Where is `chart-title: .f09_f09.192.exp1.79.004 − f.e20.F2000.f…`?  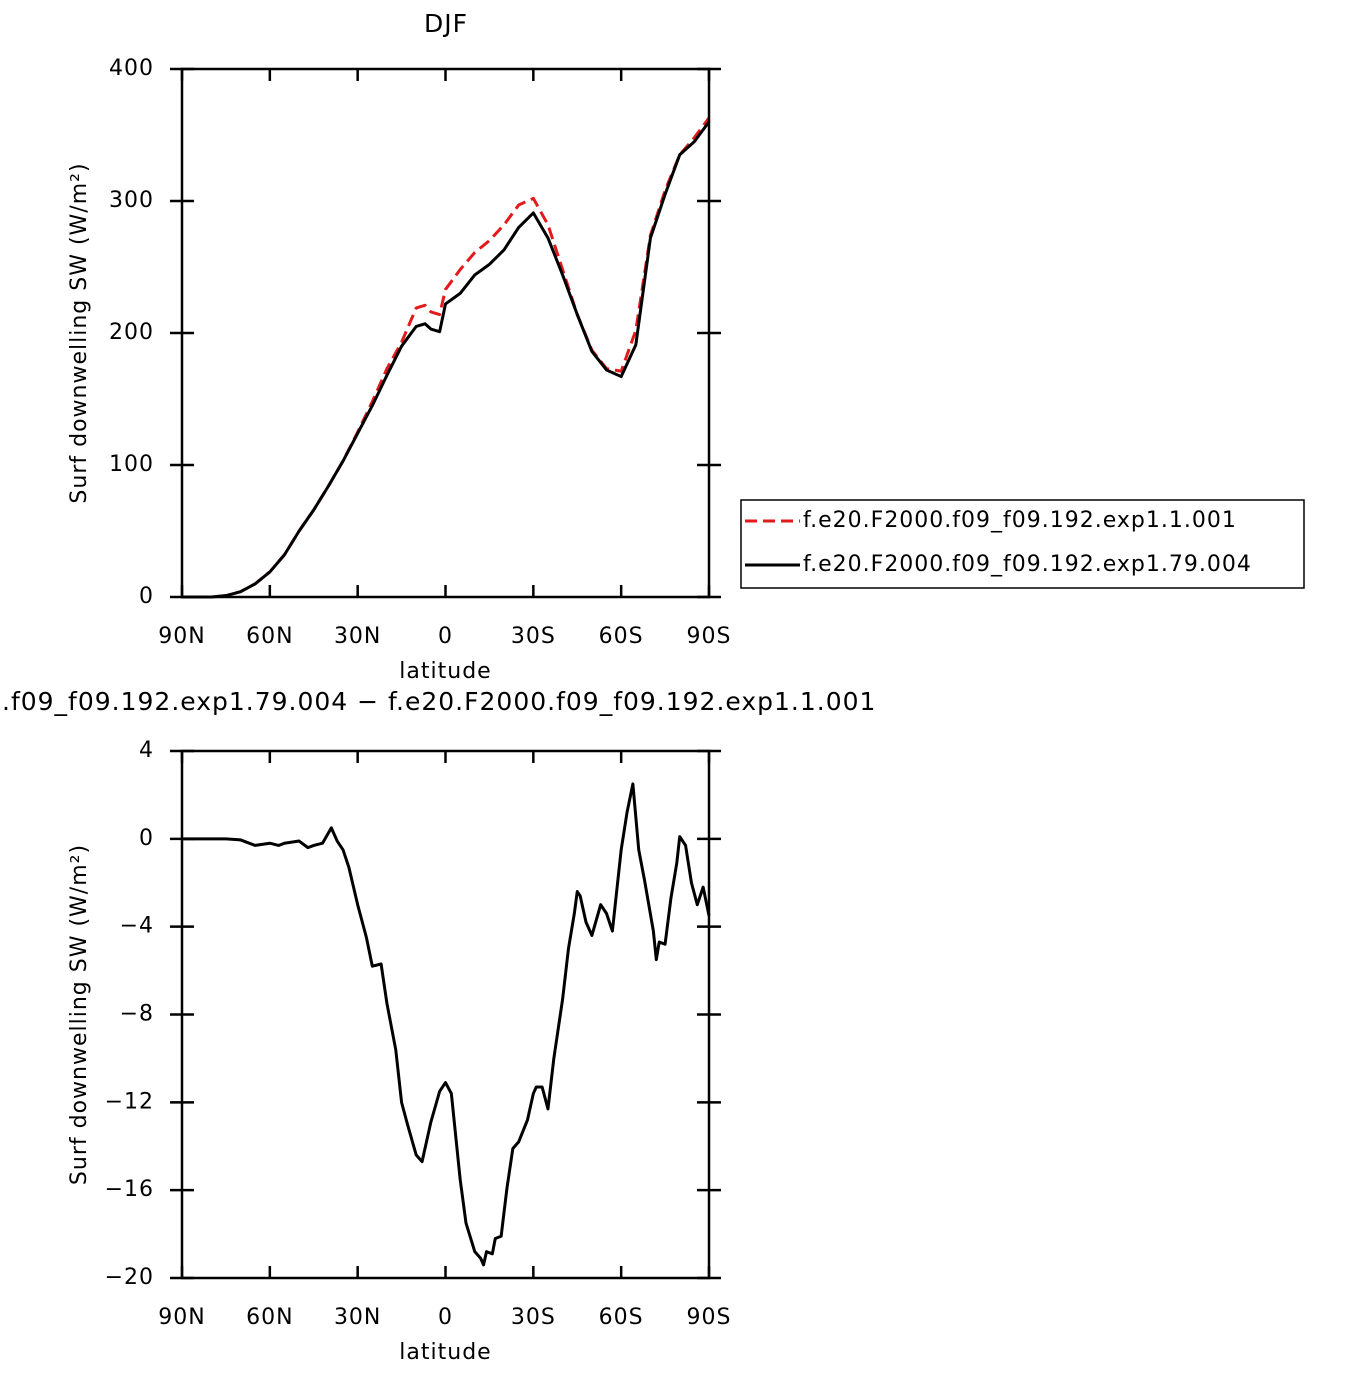 chart-title: .f09_f09.192.exp1.79.004 − f.e20.F2000.f… is located at coordinates (439, 701).